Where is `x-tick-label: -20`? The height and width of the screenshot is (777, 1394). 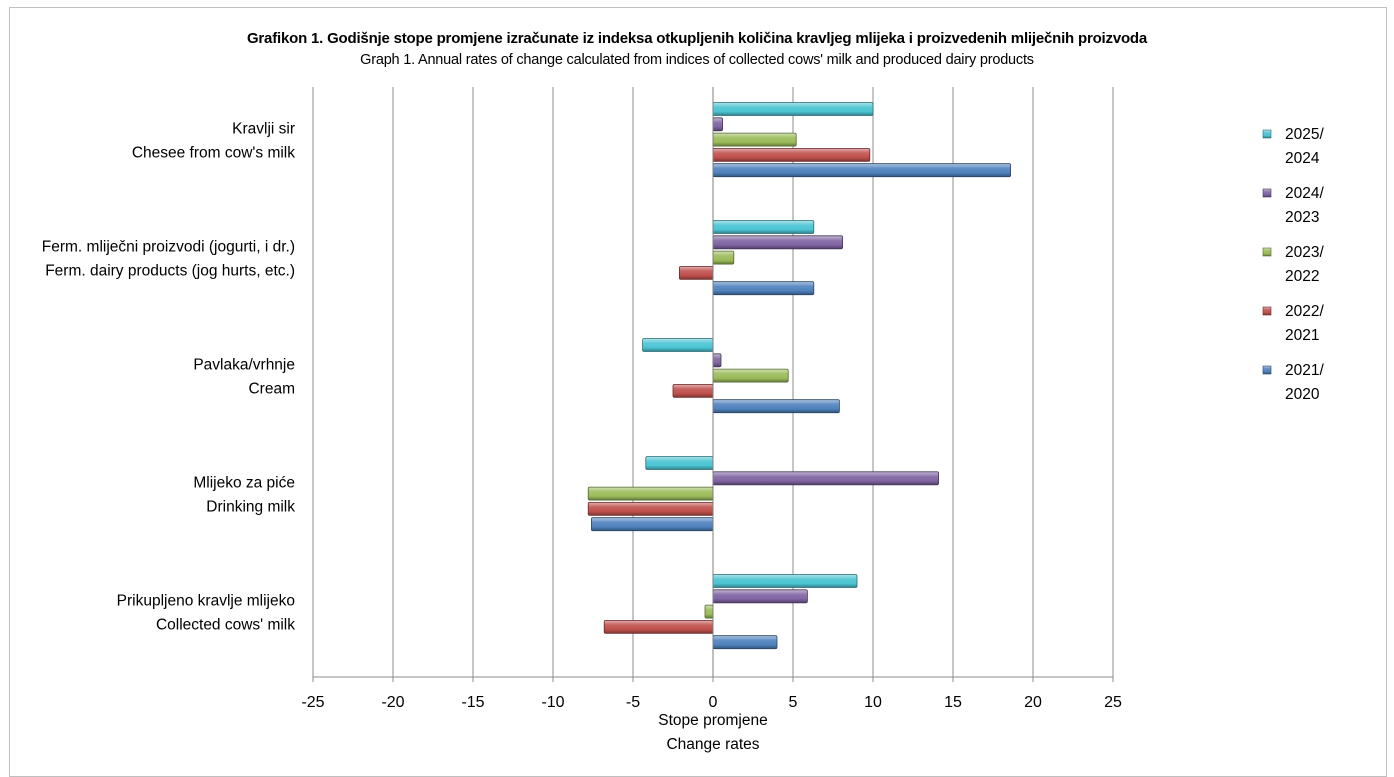 x-tick-label: -20 is located at coordinates (392, 702).